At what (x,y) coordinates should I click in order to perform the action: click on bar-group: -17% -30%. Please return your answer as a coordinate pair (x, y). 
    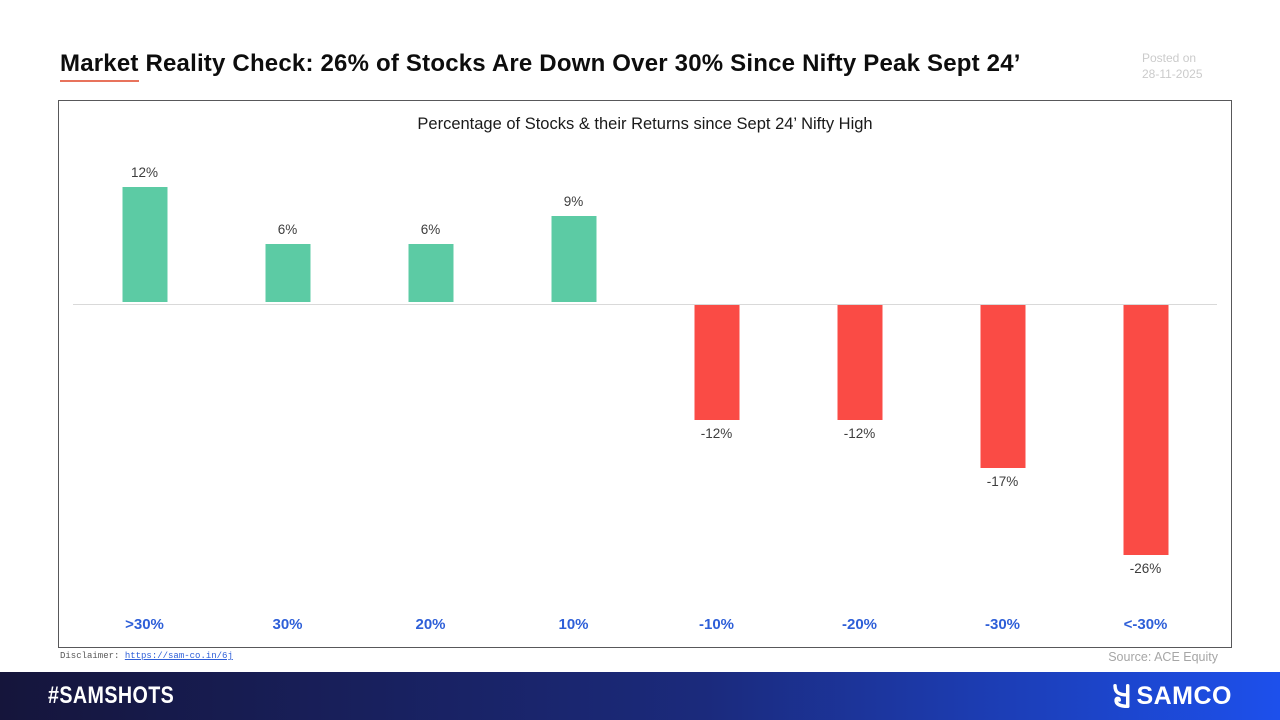
    Looking at the image, I should click on (1002, 374).